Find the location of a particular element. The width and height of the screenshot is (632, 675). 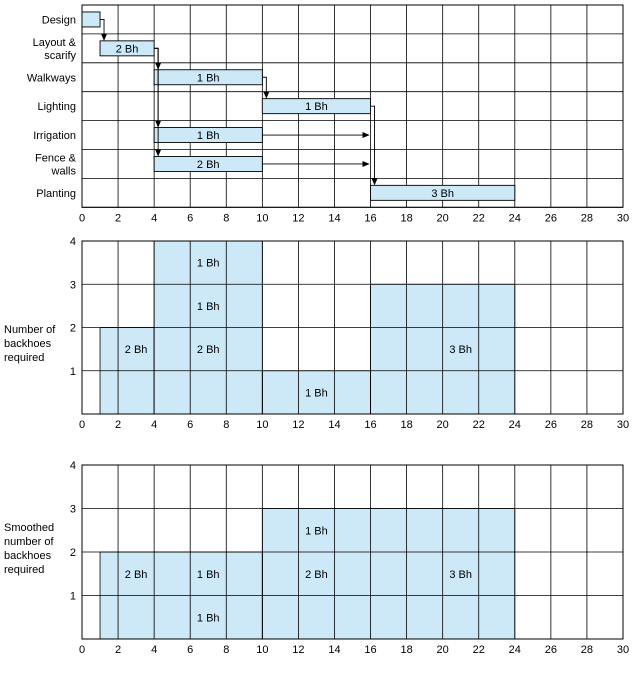

activity-label: scarify is located at coordinates (60, 56).